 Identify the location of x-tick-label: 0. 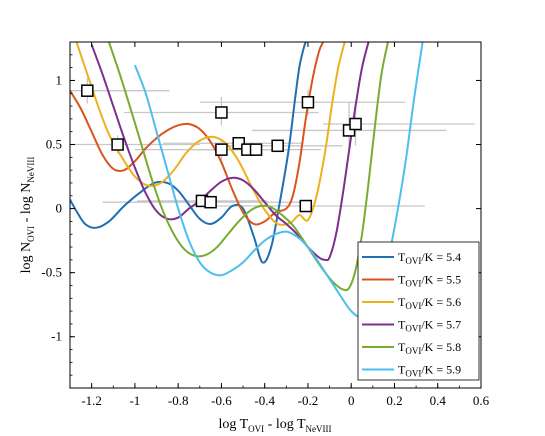
(351, 400).